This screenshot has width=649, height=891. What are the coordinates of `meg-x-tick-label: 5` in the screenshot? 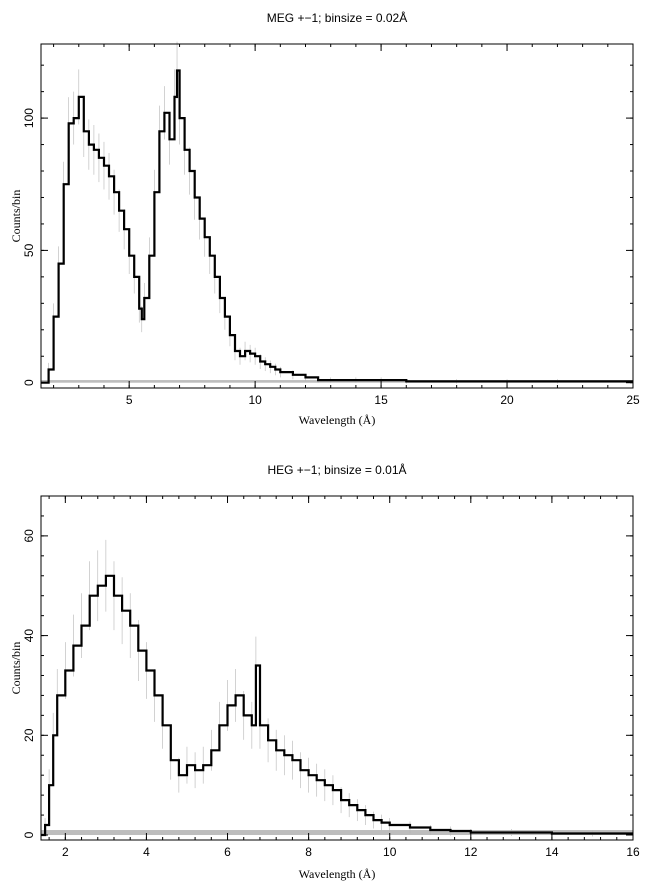 It's located at (129, 400).